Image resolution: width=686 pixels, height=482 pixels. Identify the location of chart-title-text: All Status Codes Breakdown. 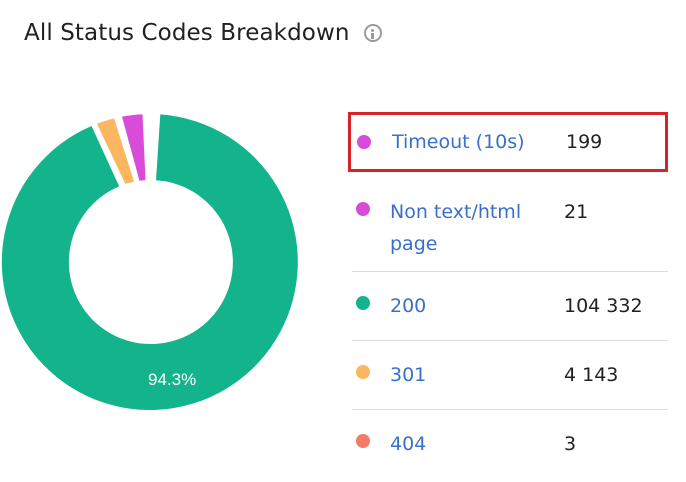
(187, 33).